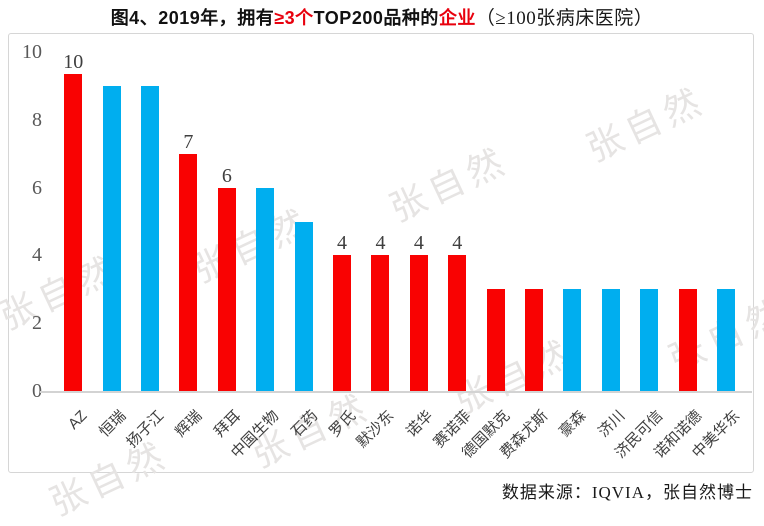 The image size is (764, 526). Describe the element at coordinates (343, 424) in the screenshot. I see `x-axis-label-罗氏: 罗氏` at that location.